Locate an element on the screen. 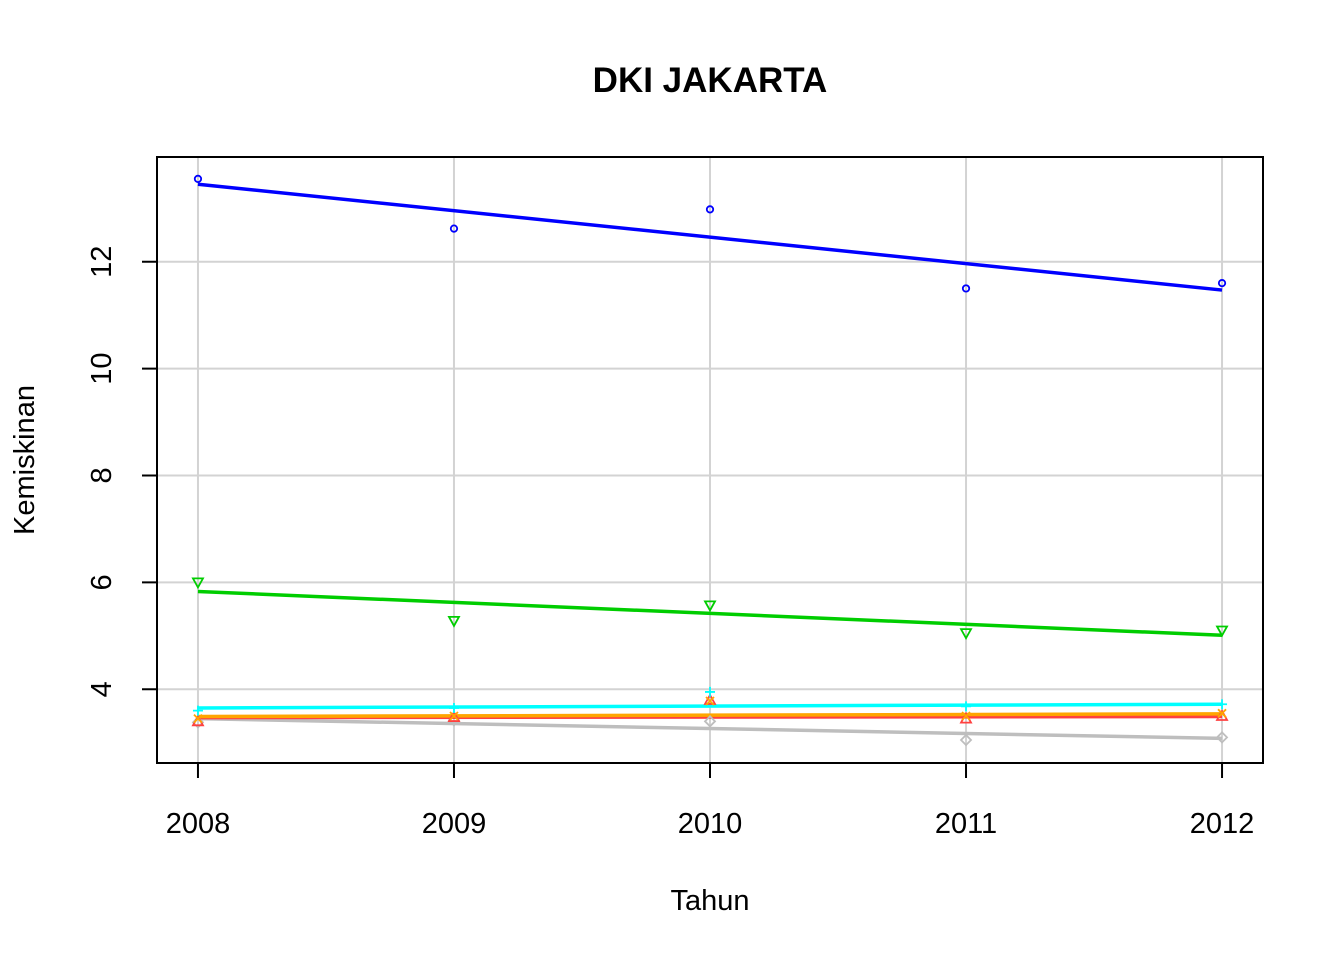  y-axis-label: Kemiskinan is located at coordinates (25, 460).